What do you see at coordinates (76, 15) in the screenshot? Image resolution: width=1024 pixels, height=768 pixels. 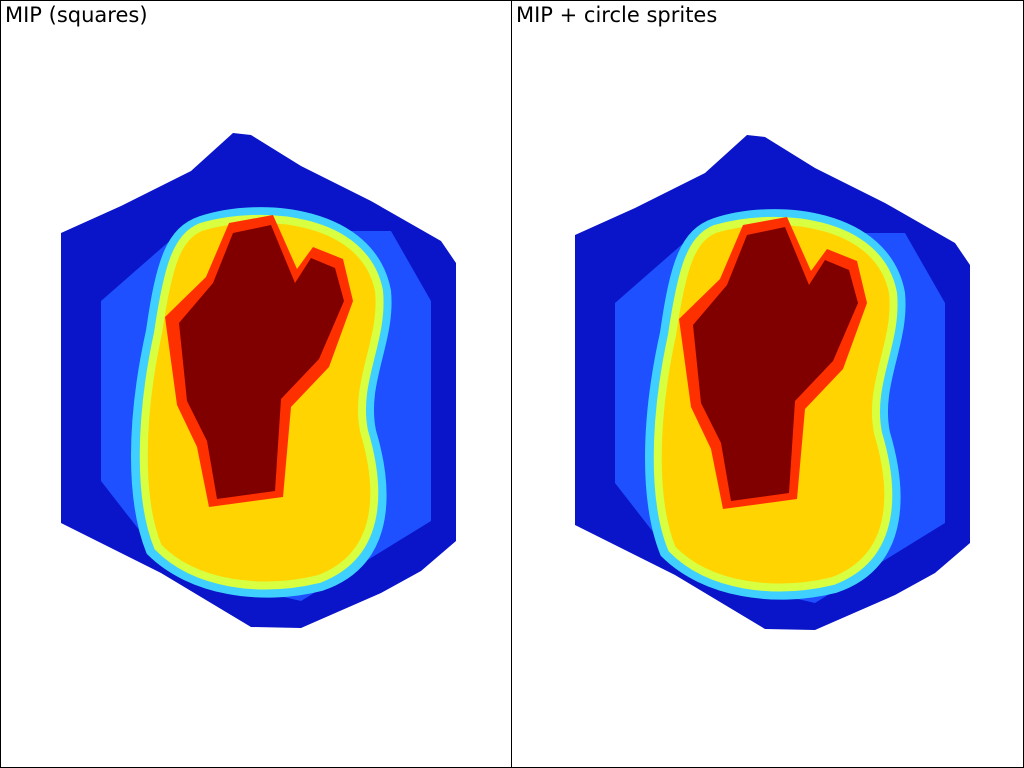 I see `subplot-title: MIP (squares)` at bounding box center [76, 15].